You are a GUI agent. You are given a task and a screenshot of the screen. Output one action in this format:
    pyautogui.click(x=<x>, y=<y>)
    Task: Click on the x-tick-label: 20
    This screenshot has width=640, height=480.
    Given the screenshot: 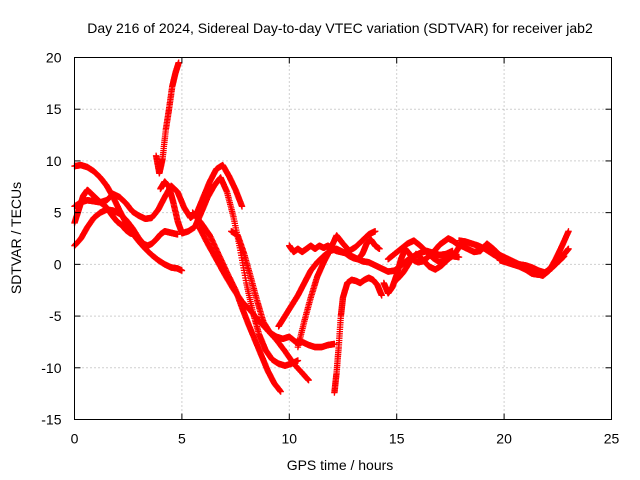 What is the action you would take?
    pyautogui.click(x=504, y=439)
    